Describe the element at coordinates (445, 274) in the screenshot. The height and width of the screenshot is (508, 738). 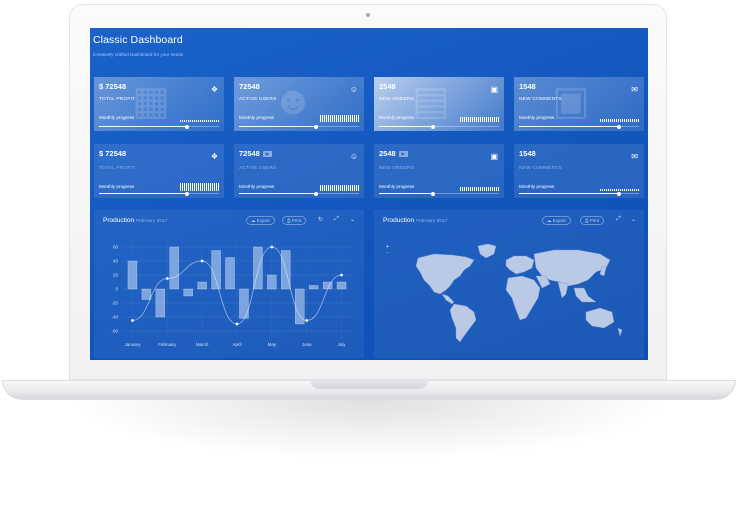
I see `map-region-north-america` at that location.